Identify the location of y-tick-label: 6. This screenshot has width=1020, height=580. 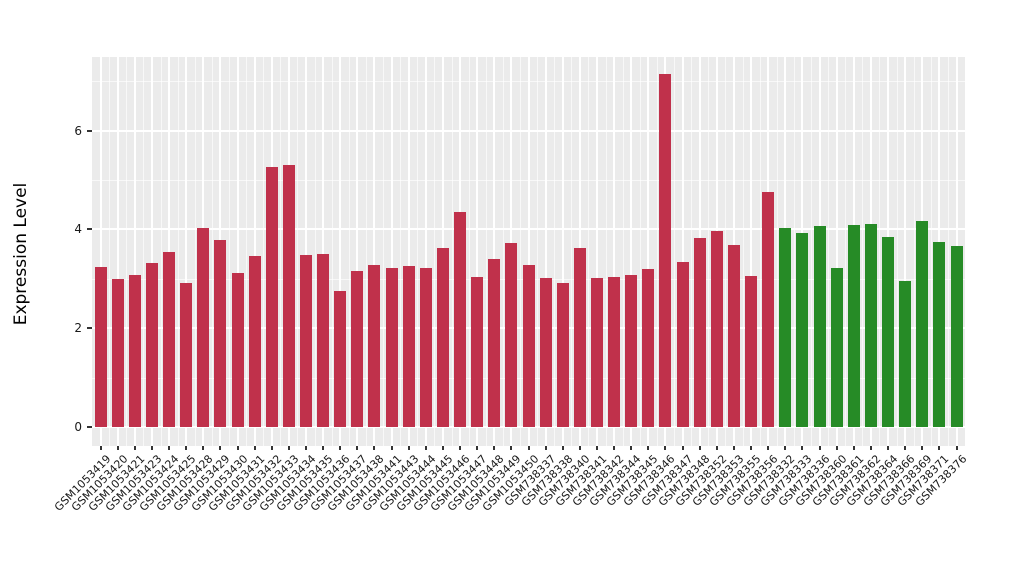
(78, 130).